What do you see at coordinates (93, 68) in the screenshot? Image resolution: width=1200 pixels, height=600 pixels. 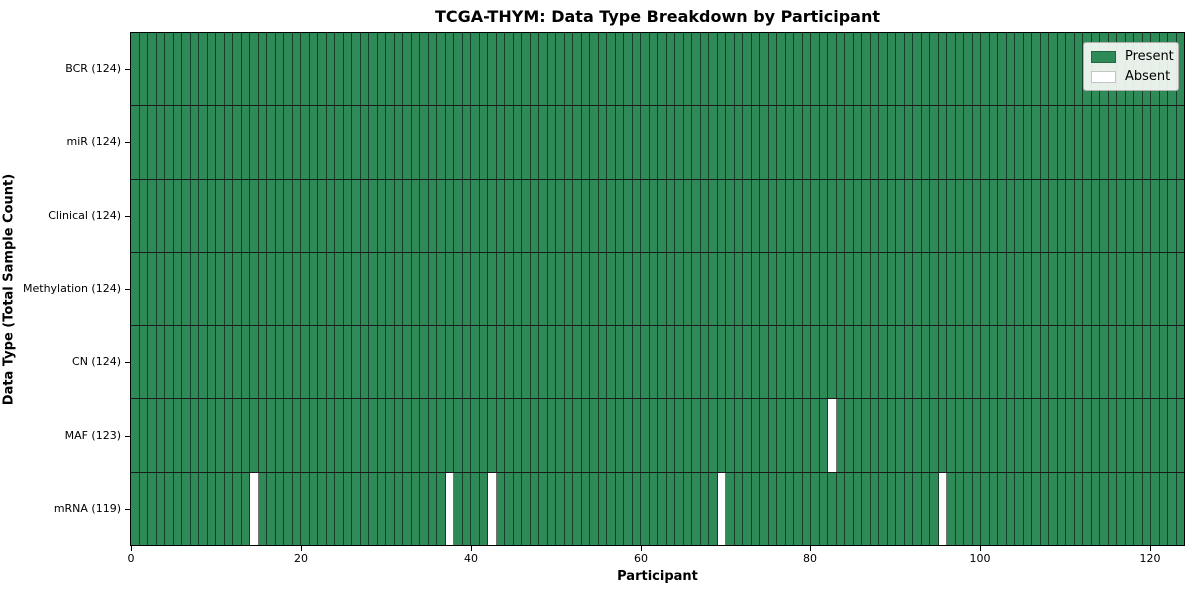 I see `y-tick-label: BCR (124)` at bounding box center [93, 68].